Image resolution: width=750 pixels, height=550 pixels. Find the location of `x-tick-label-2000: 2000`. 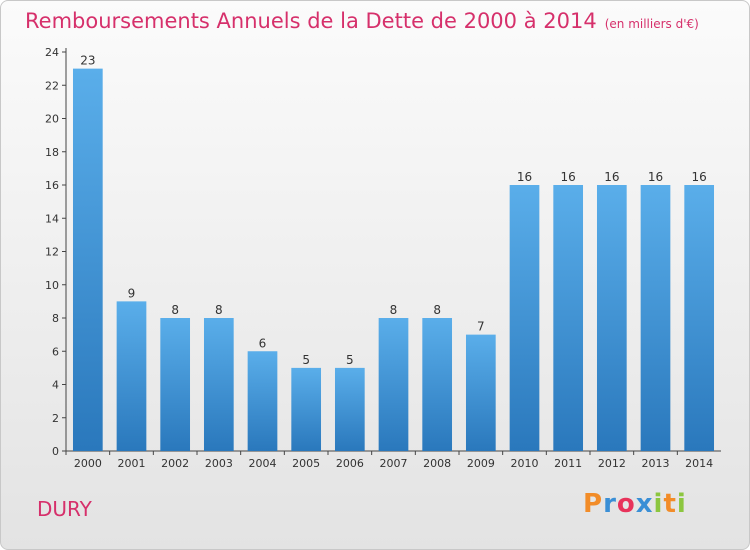

x-tick-label-2000: 2000 is located at coordinates (88, 463).